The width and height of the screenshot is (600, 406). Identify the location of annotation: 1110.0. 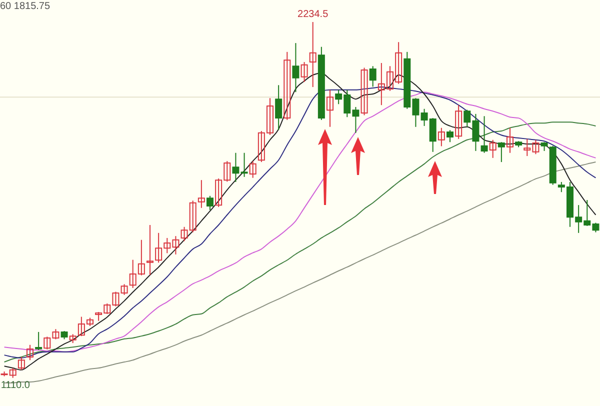
(15, 385).